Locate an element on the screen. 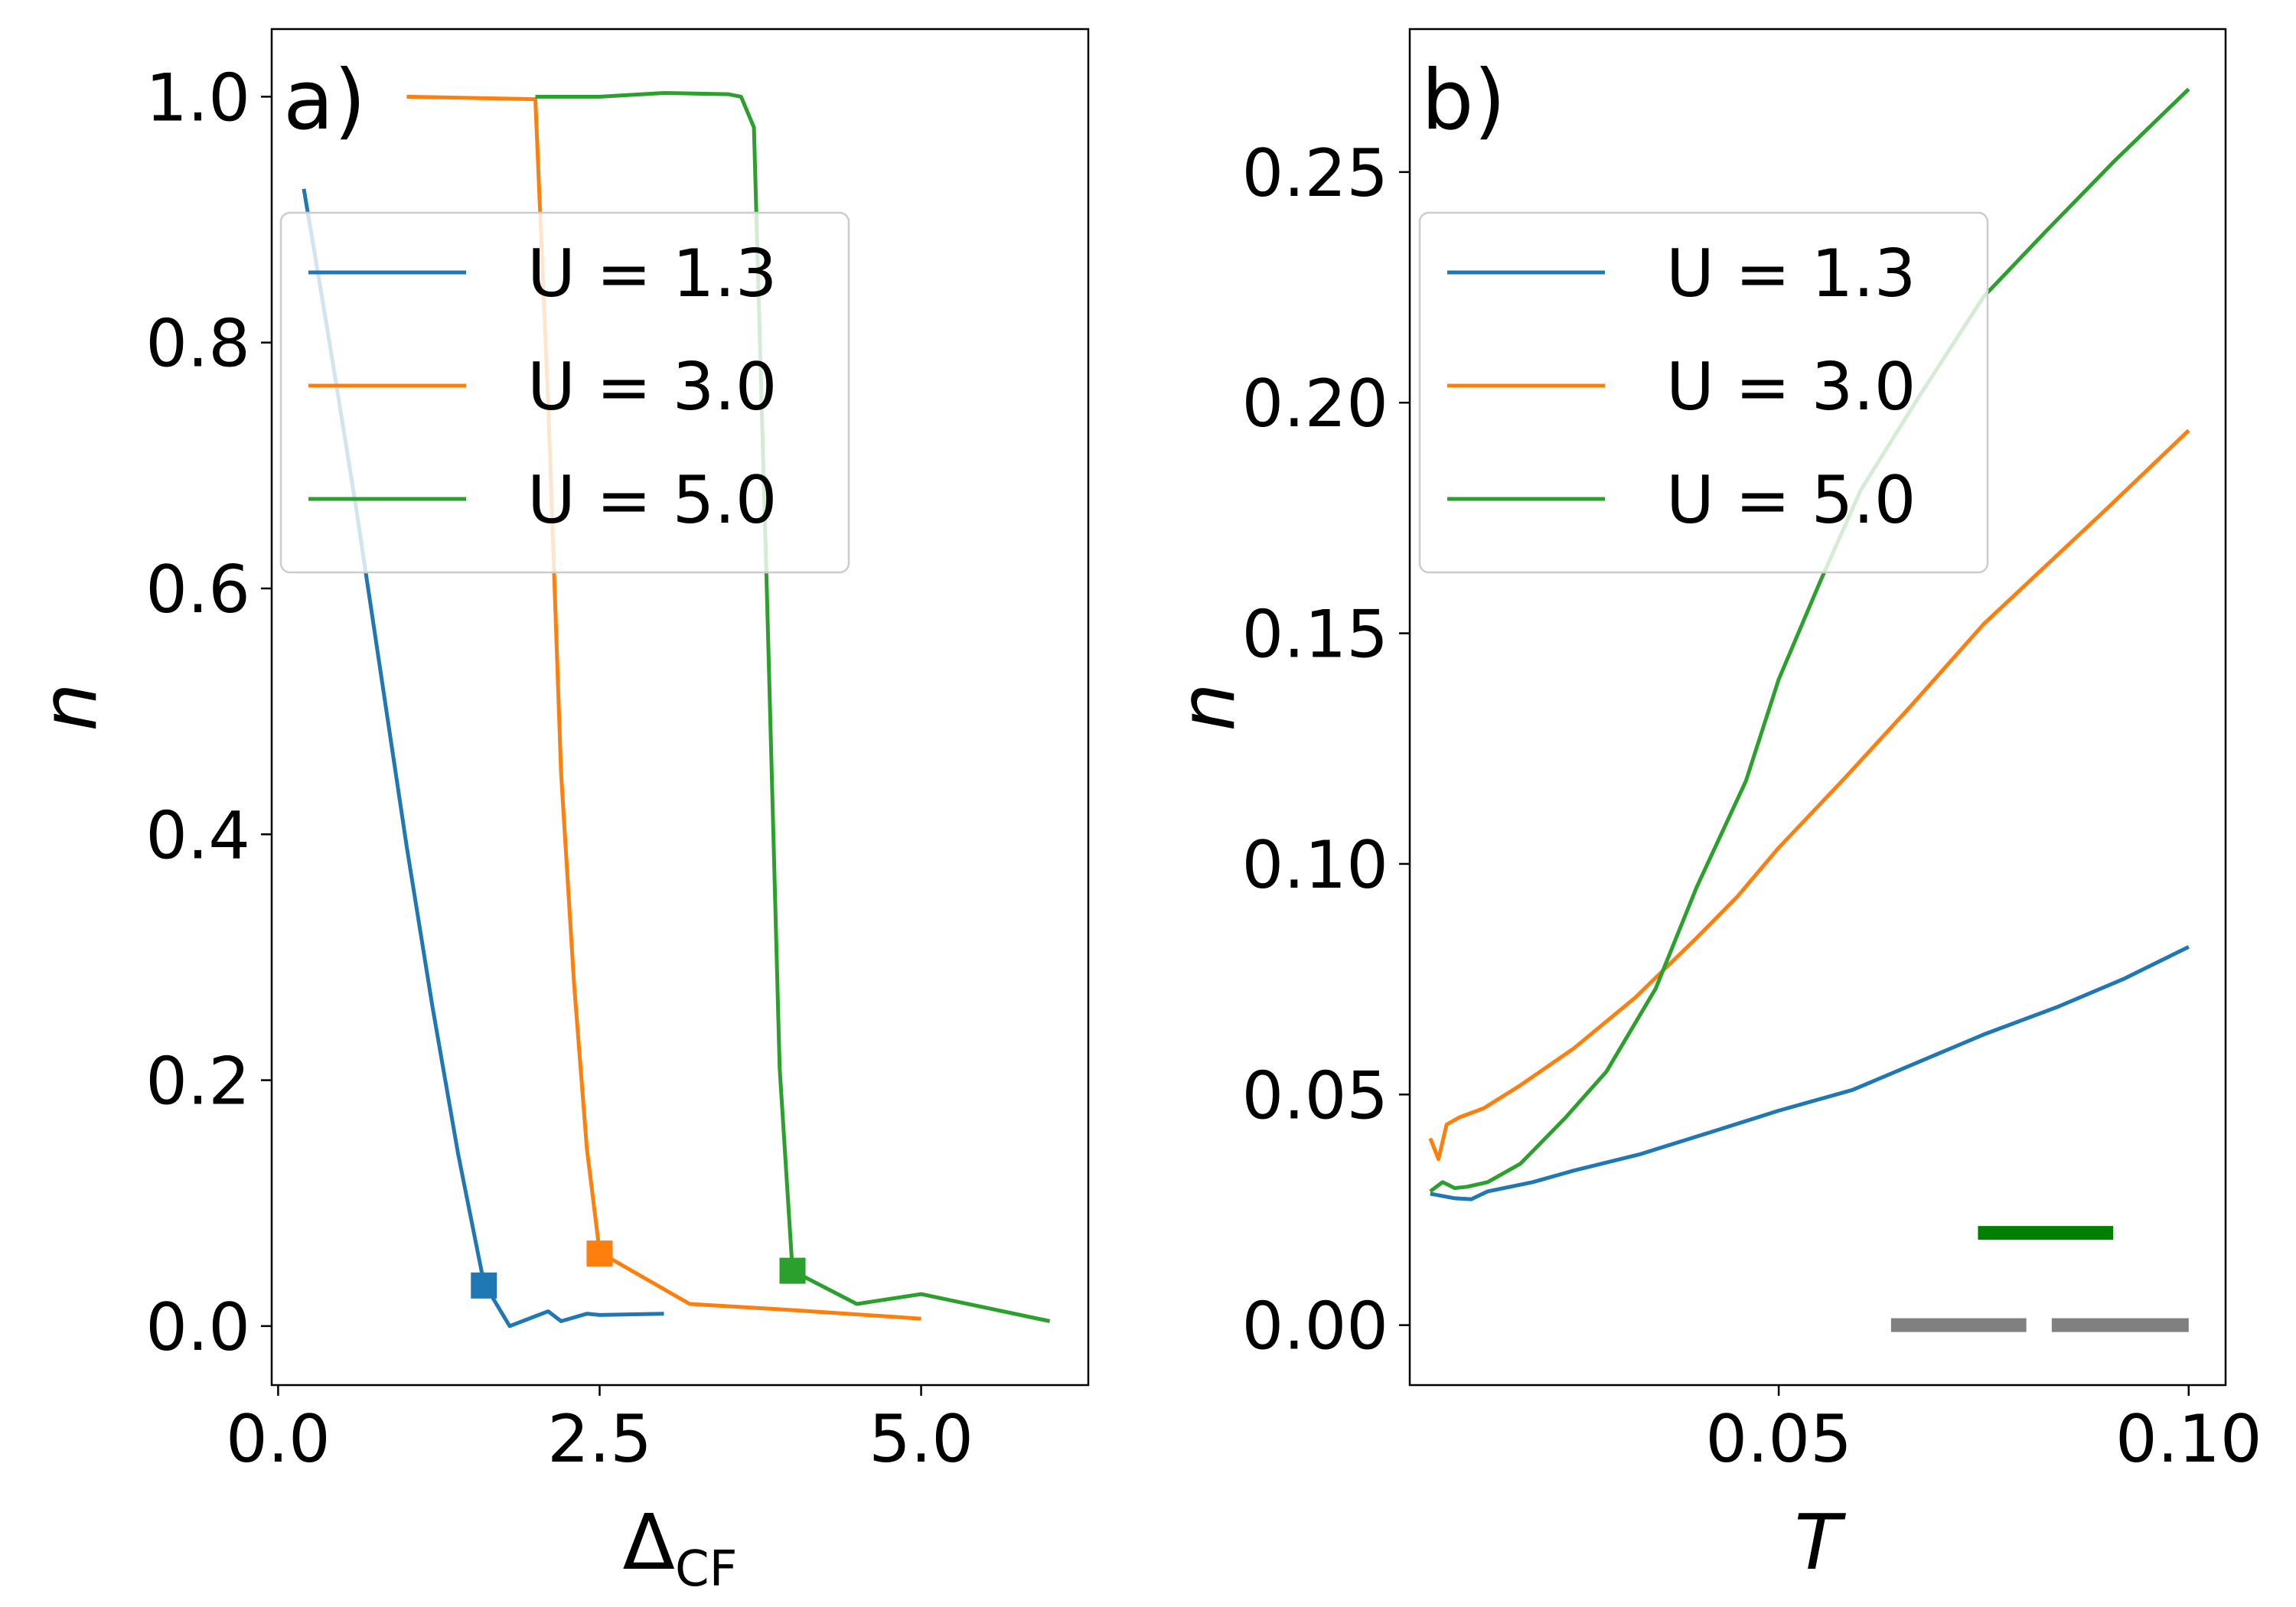  x-tick-label: 2.5 is located at coordinates (599, 1439).